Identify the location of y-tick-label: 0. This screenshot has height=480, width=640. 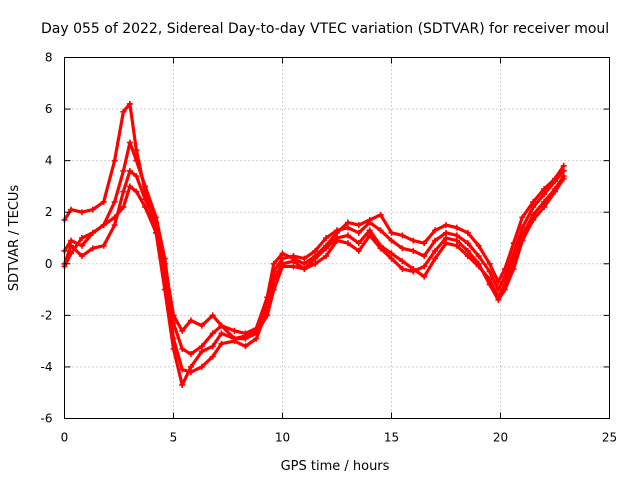
(49, 264).